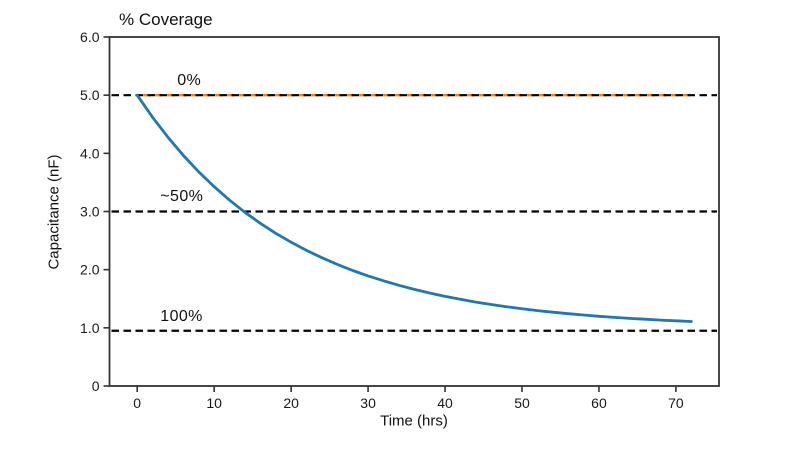 This screenshot has height=450, width=800. Describe the element at coordinates (90, 95) in the screenshot. I see `y-tick-label: 5.0` at that location.